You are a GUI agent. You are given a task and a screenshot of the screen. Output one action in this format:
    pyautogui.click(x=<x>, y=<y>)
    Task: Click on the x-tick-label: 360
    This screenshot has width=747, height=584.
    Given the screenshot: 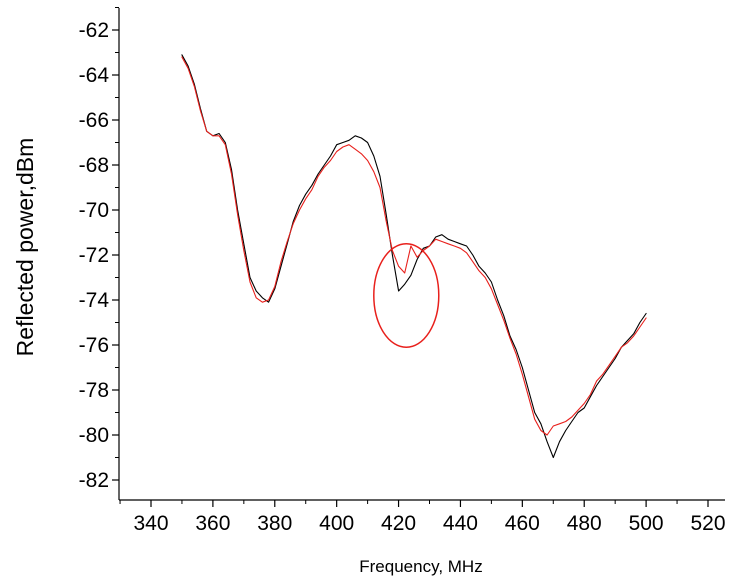 What is the action you would take?
    pyautogui.click(x=212, y=523)
    